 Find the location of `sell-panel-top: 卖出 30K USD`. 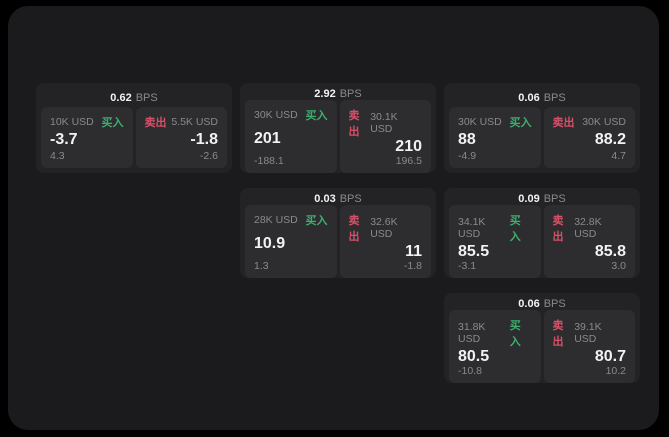

sell-panel-top: 卖出 30K USD is located at coordinates (590, 122).